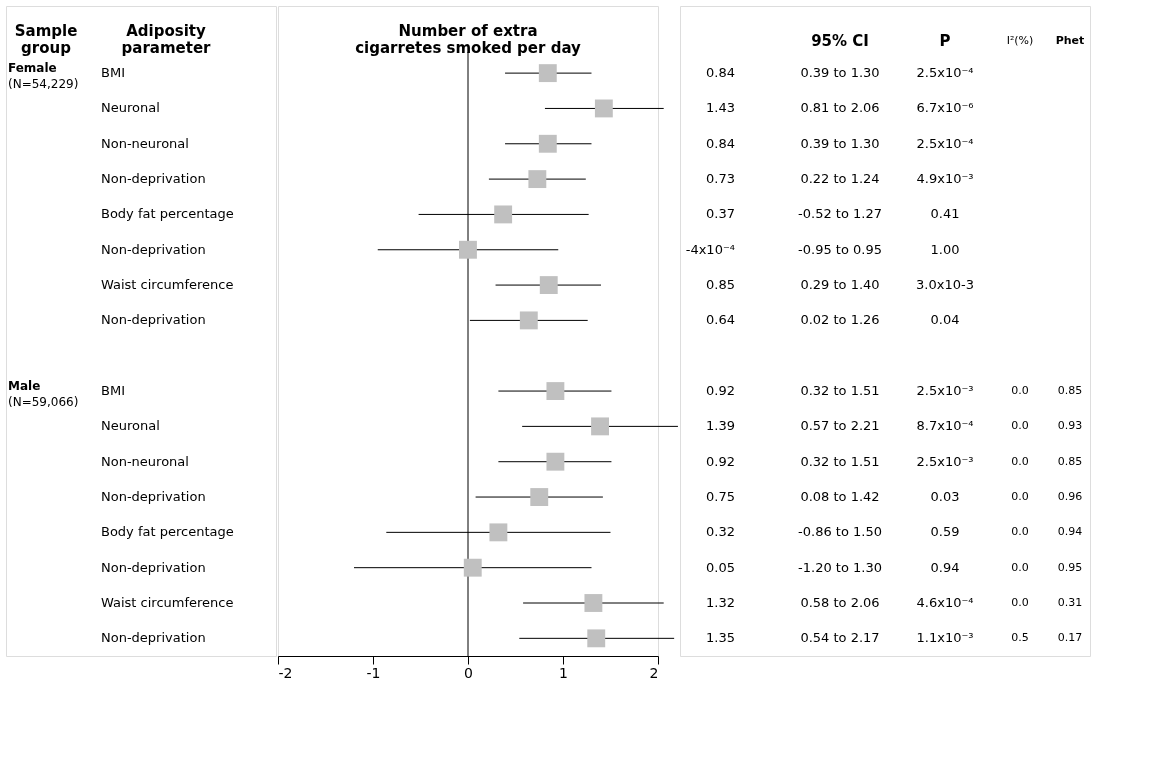 Image resolution: width=1173 pixels, height=774 pixels. What do you see at coordinates (840, 497) in the screenshot?
I see `text: 0.08 to 1.42` at bounding box center [840, 497].